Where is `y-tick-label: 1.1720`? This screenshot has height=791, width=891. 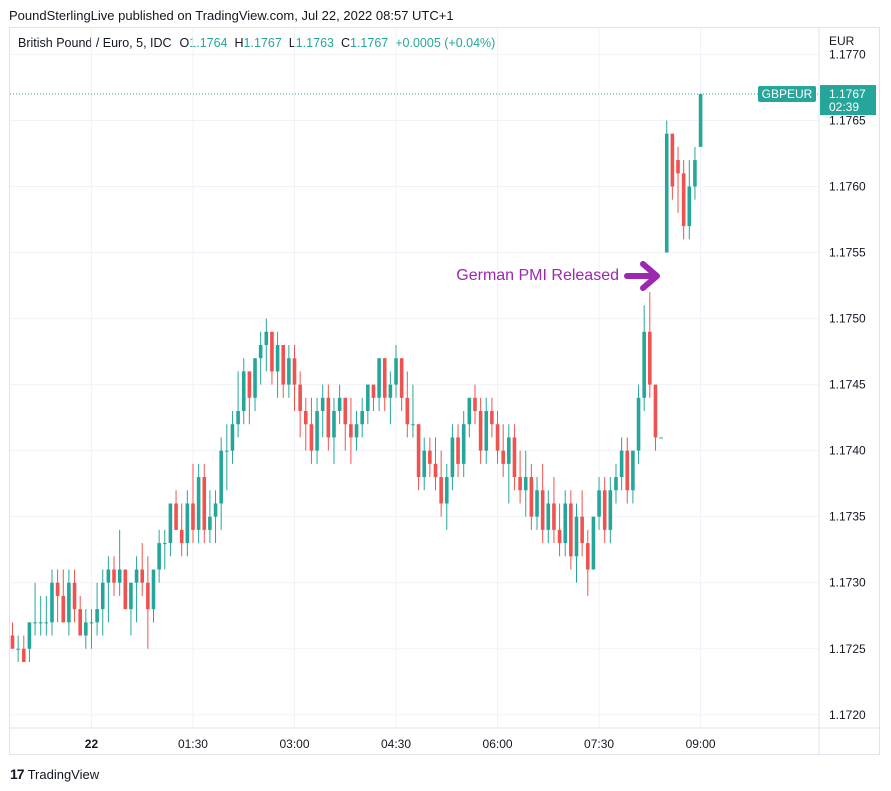 y-tick-label: 1.1720 is located at coordinates (847, 715).